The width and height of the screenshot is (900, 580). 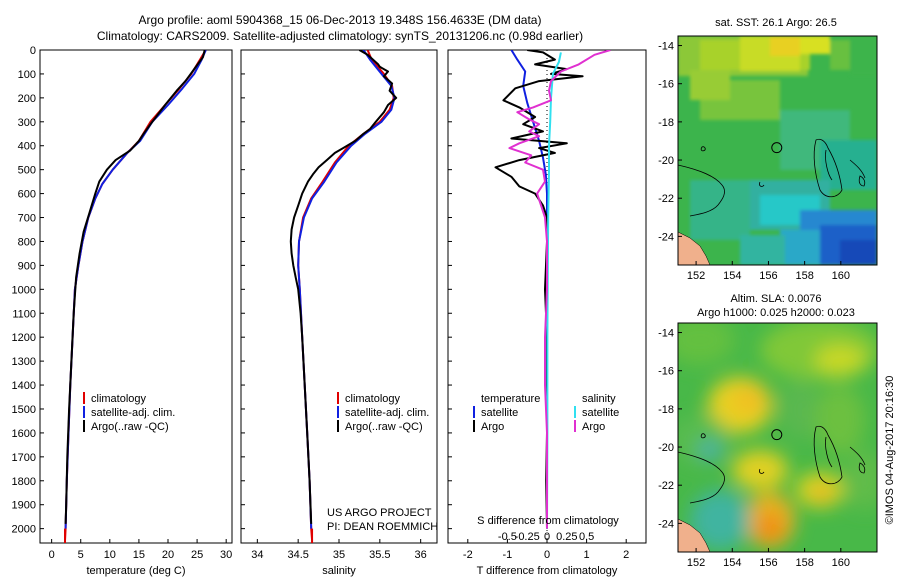 I want to click on depth-tick-label: 0, so click(x=33, y=51).